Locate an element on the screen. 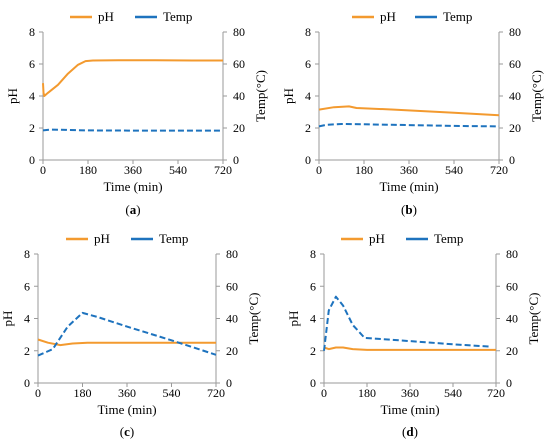 The height and width of the screenshot is (446, 550). panel-caption: (b) is located at coordinates (409, 209).